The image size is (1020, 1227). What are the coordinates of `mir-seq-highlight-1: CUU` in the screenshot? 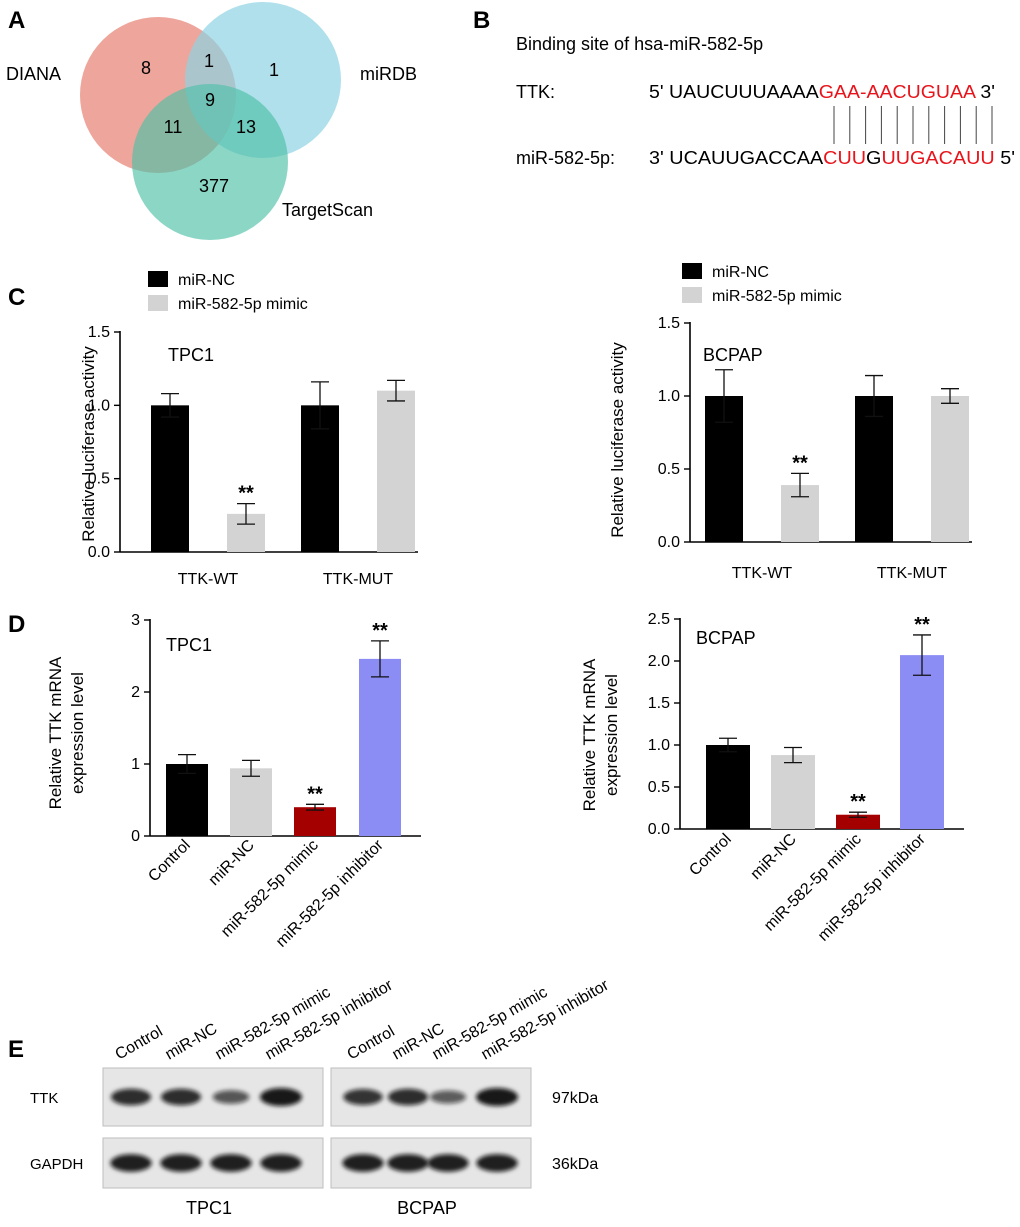 It's located at (844, 158).